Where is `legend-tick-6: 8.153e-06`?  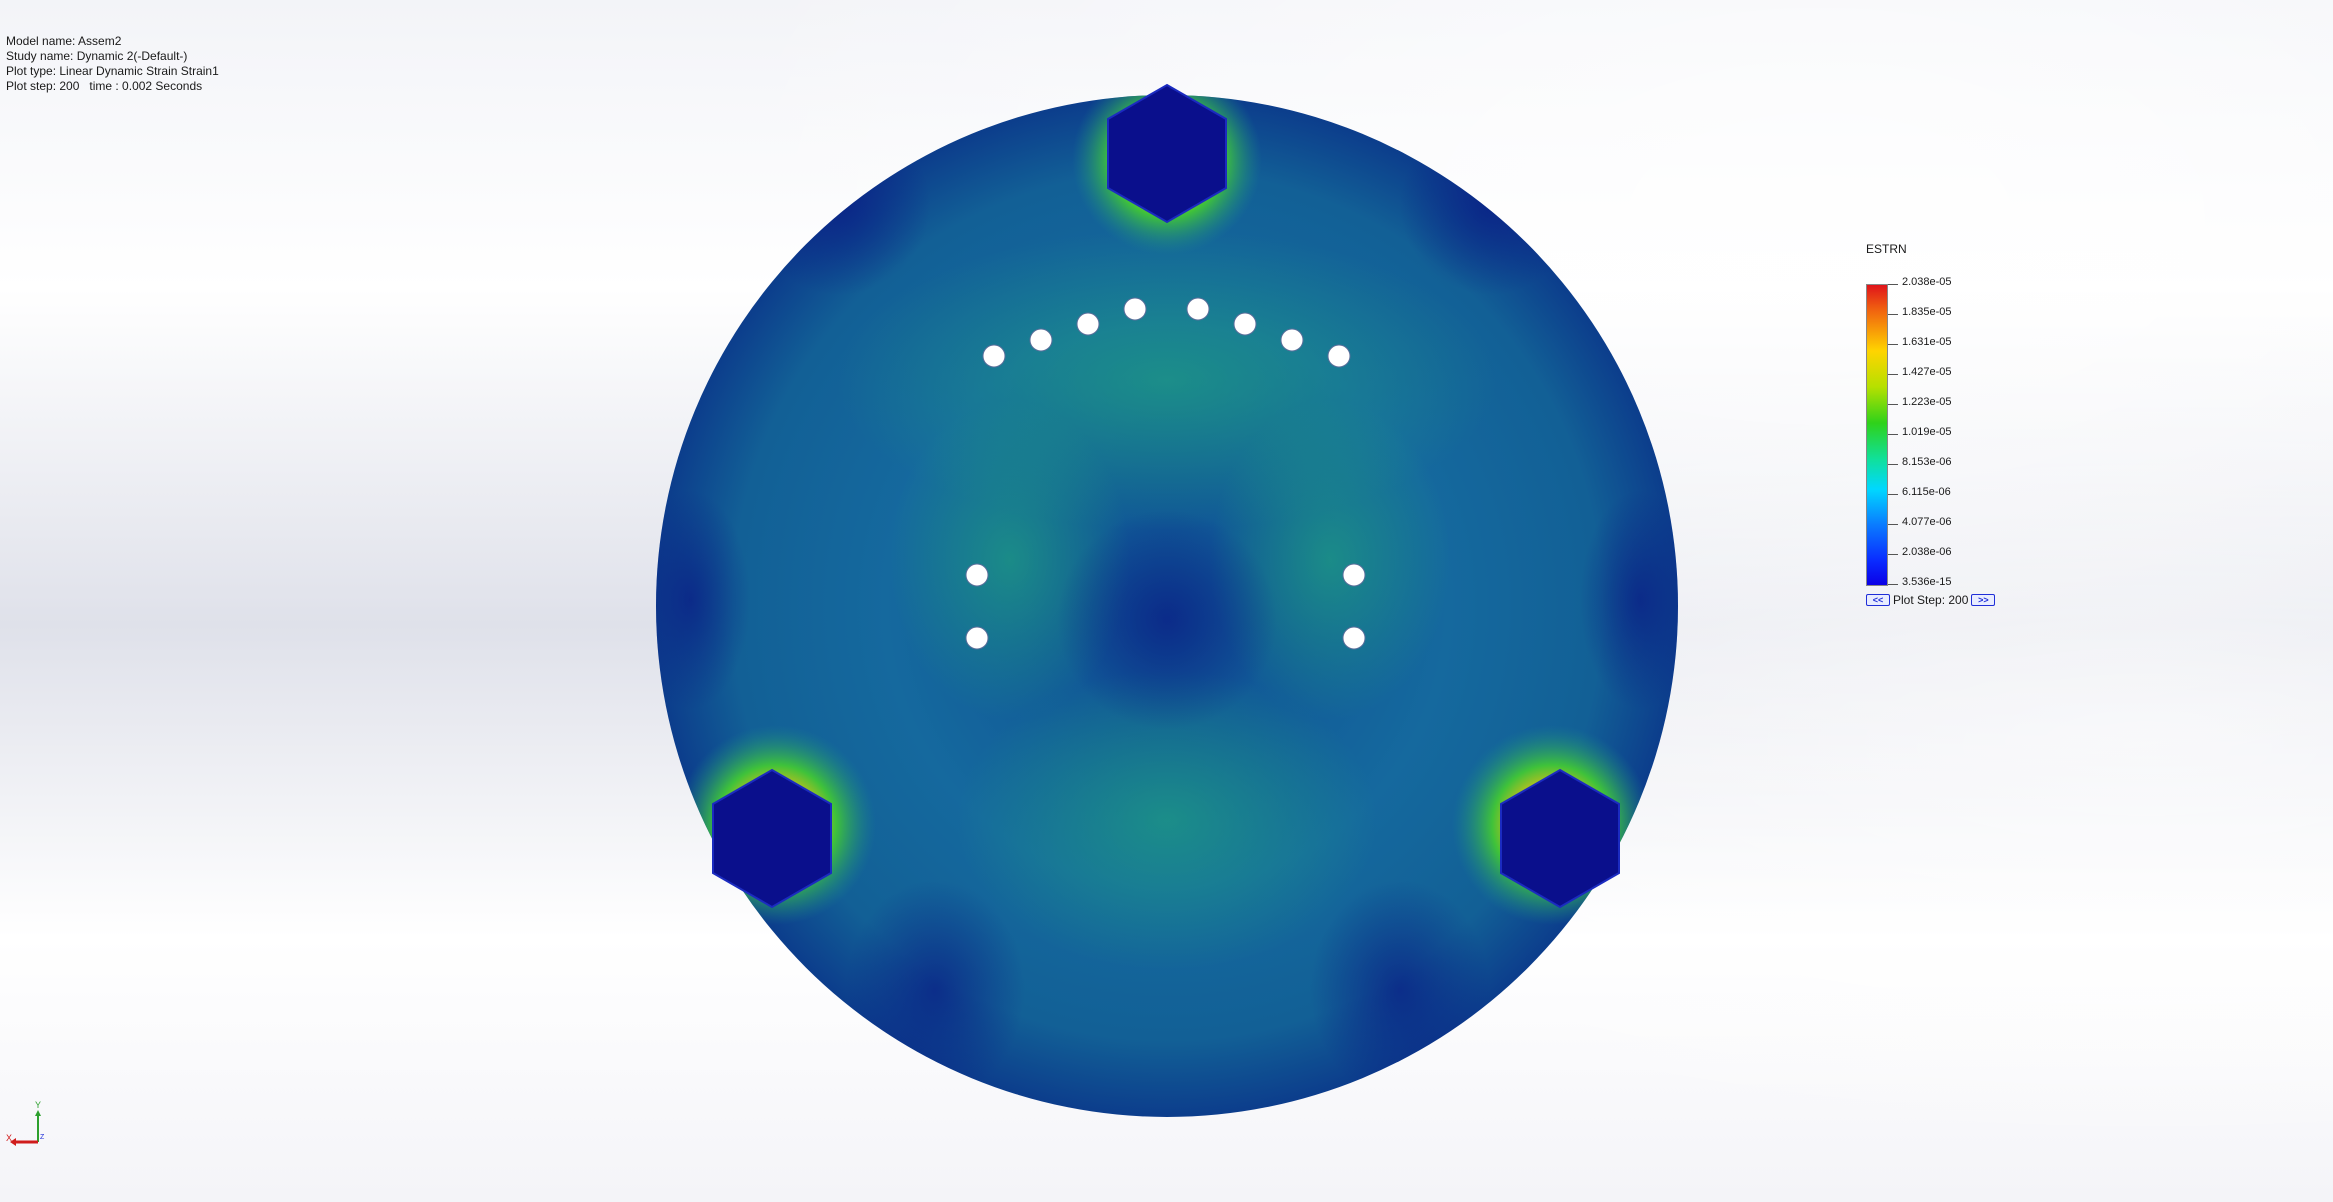 legend-tick-6: 8.153e-06 is located at coordinates (1927, 462).